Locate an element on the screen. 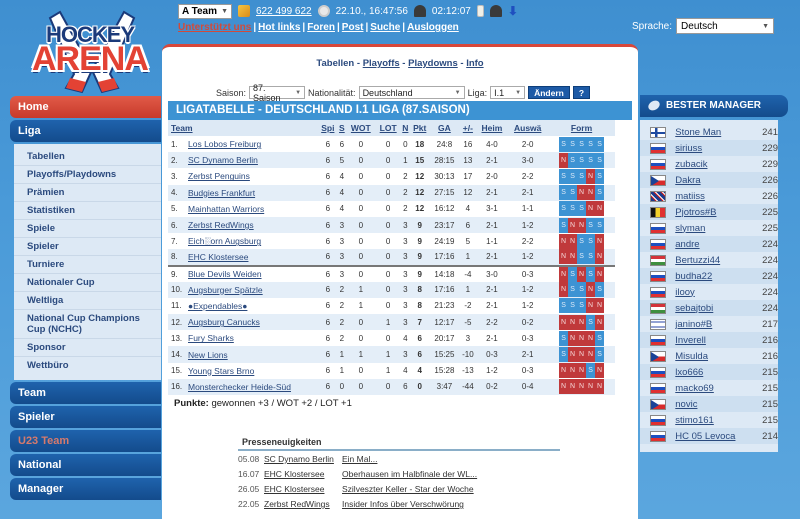 Image resolution: width=800 pixels, height=519 pixels. submenu-item-tabellen: Tabellen is located at coordinates (87, 157).